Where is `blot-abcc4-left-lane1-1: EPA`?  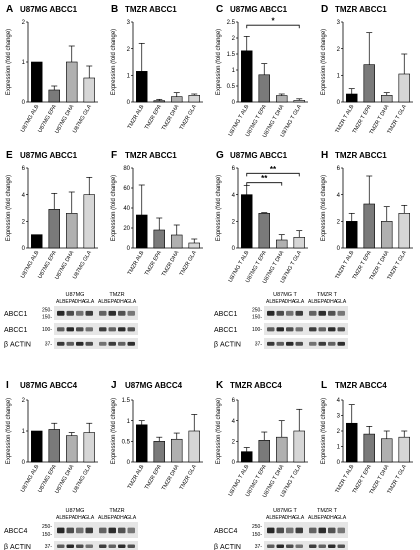
blot-abcc4-left-lane1-1: EPA is located at coordinates (70, 518).